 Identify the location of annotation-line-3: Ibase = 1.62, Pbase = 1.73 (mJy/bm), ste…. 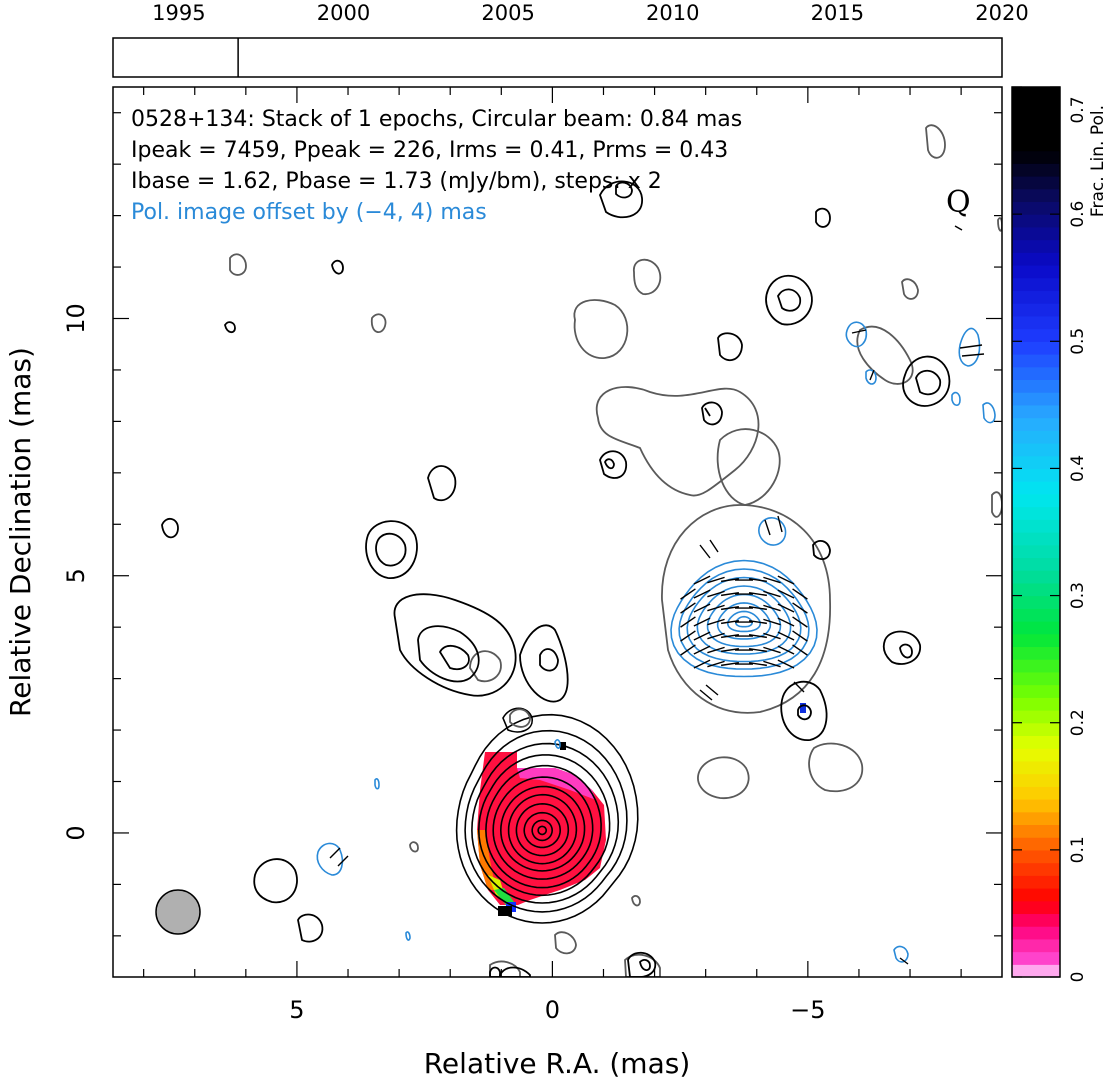
(396, 181).